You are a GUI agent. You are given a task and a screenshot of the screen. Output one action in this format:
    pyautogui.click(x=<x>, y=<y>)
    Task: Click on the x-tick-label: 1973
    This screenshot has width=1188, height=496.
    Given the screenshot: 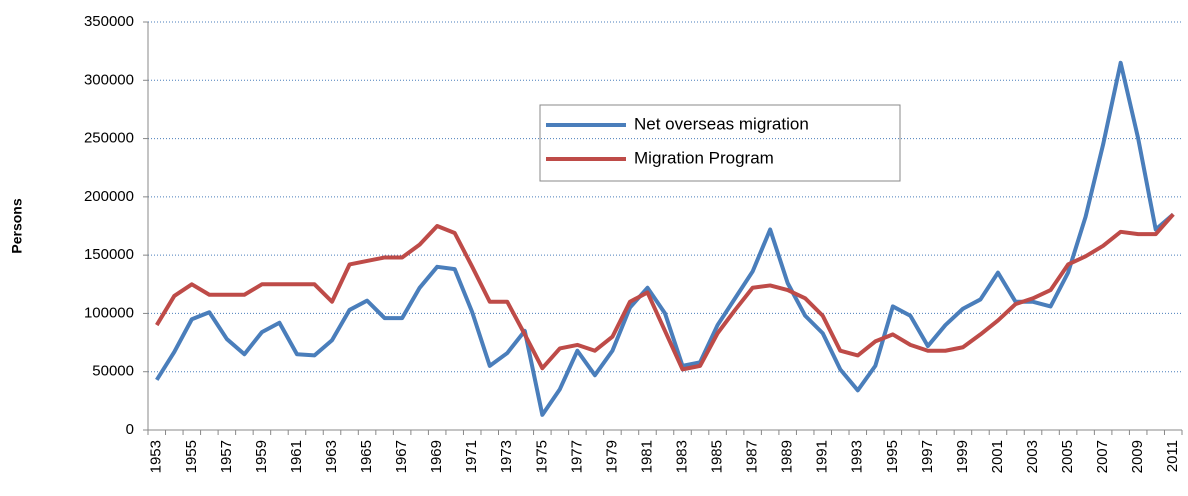 What is the action you would take?
    pyautogui.click(x=506, y=456)
    